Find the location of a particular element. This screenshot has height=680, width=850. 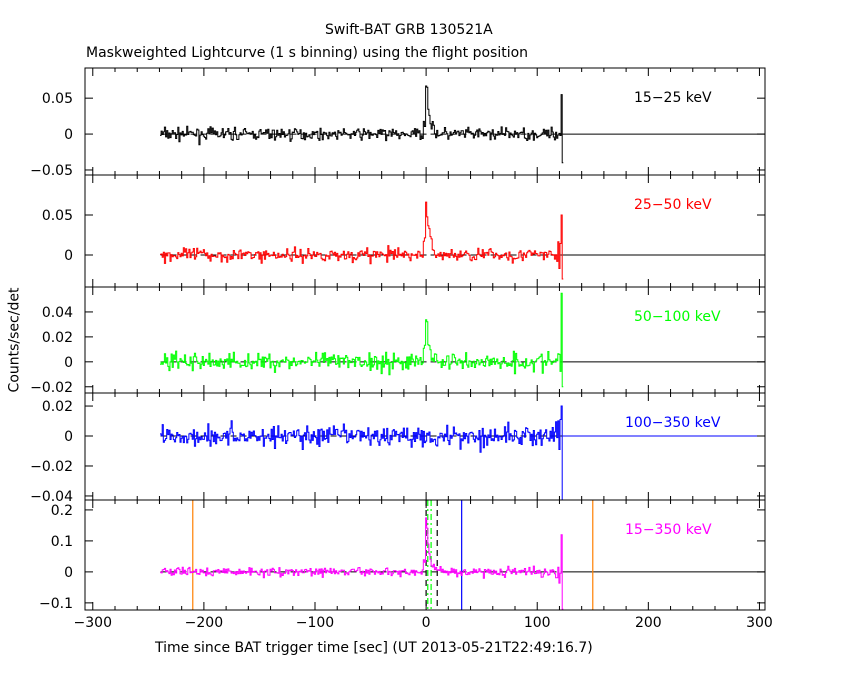

x-tick-label: −200 is located at coordinates (204, 623).